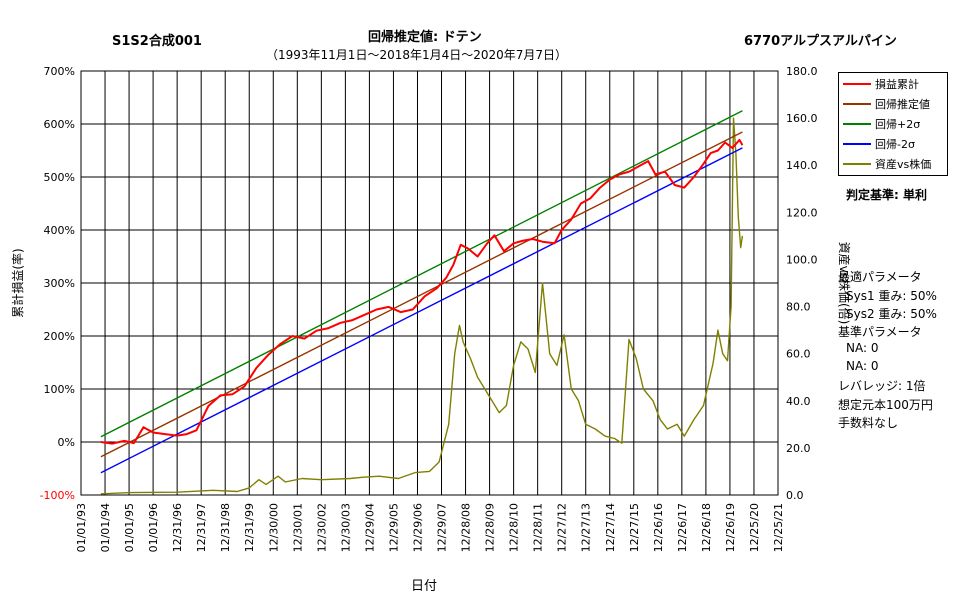  Describe the element at coordinates (706, 527) in the screenshot. I see `x-tick-label: 12/26/18` at that location.